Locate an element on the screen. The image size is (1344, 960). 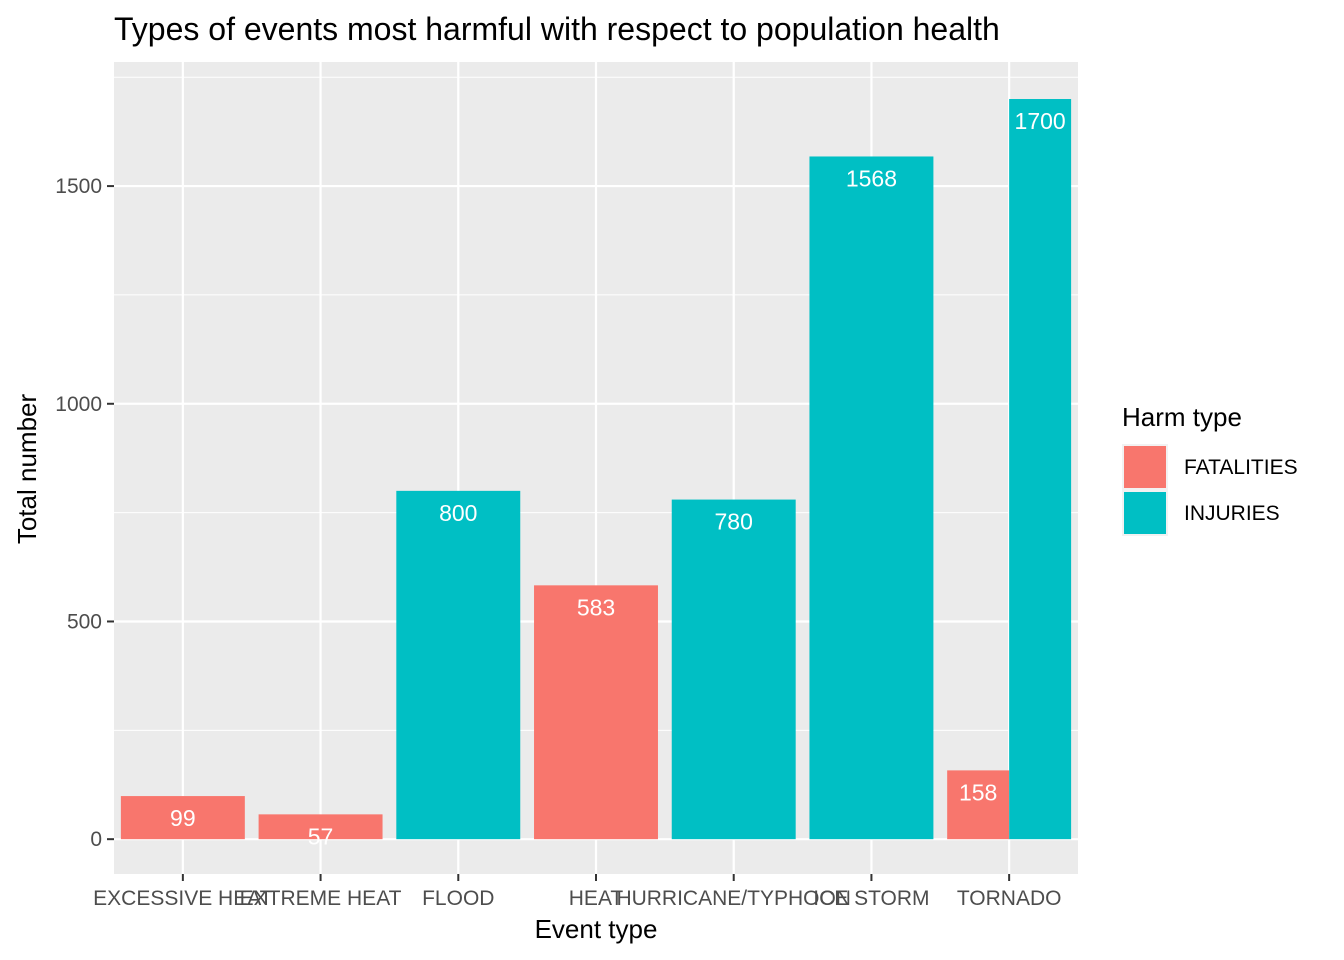
x-tick-label: TORNADO is located at coordinates (1009, 898).